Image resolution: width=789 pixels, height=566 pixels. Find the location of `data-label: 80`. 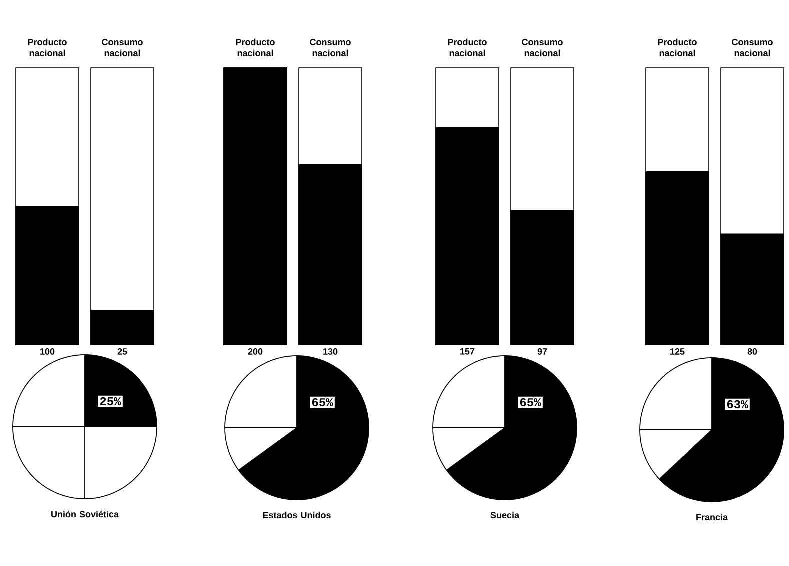

data-label: 80 is located at coordinates (753, 351).